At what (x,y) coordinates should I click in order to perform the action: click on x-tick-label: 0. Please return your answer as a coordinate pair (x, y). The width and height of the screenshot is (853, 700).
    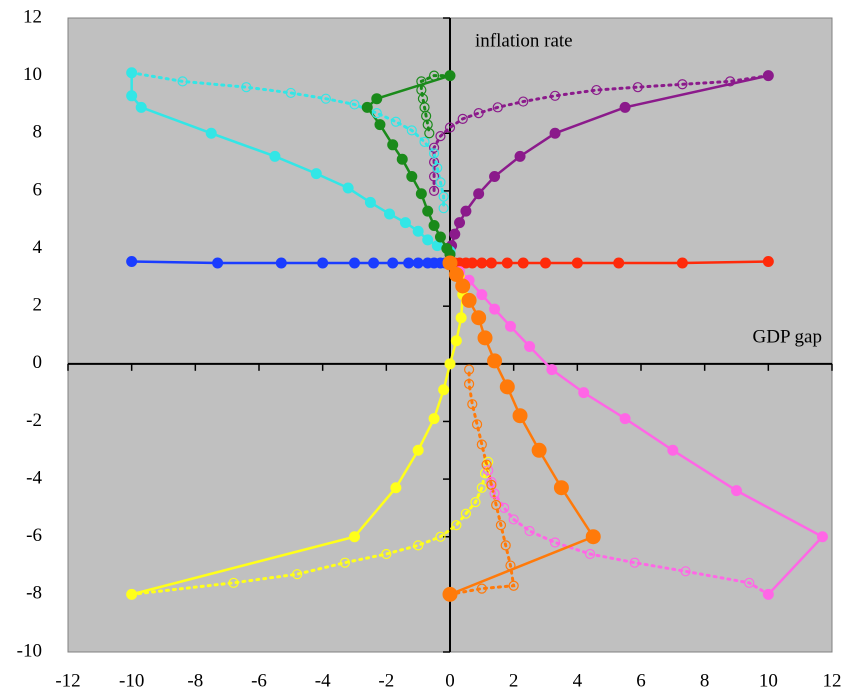
    Looking at the image, I should click on (450, 680).